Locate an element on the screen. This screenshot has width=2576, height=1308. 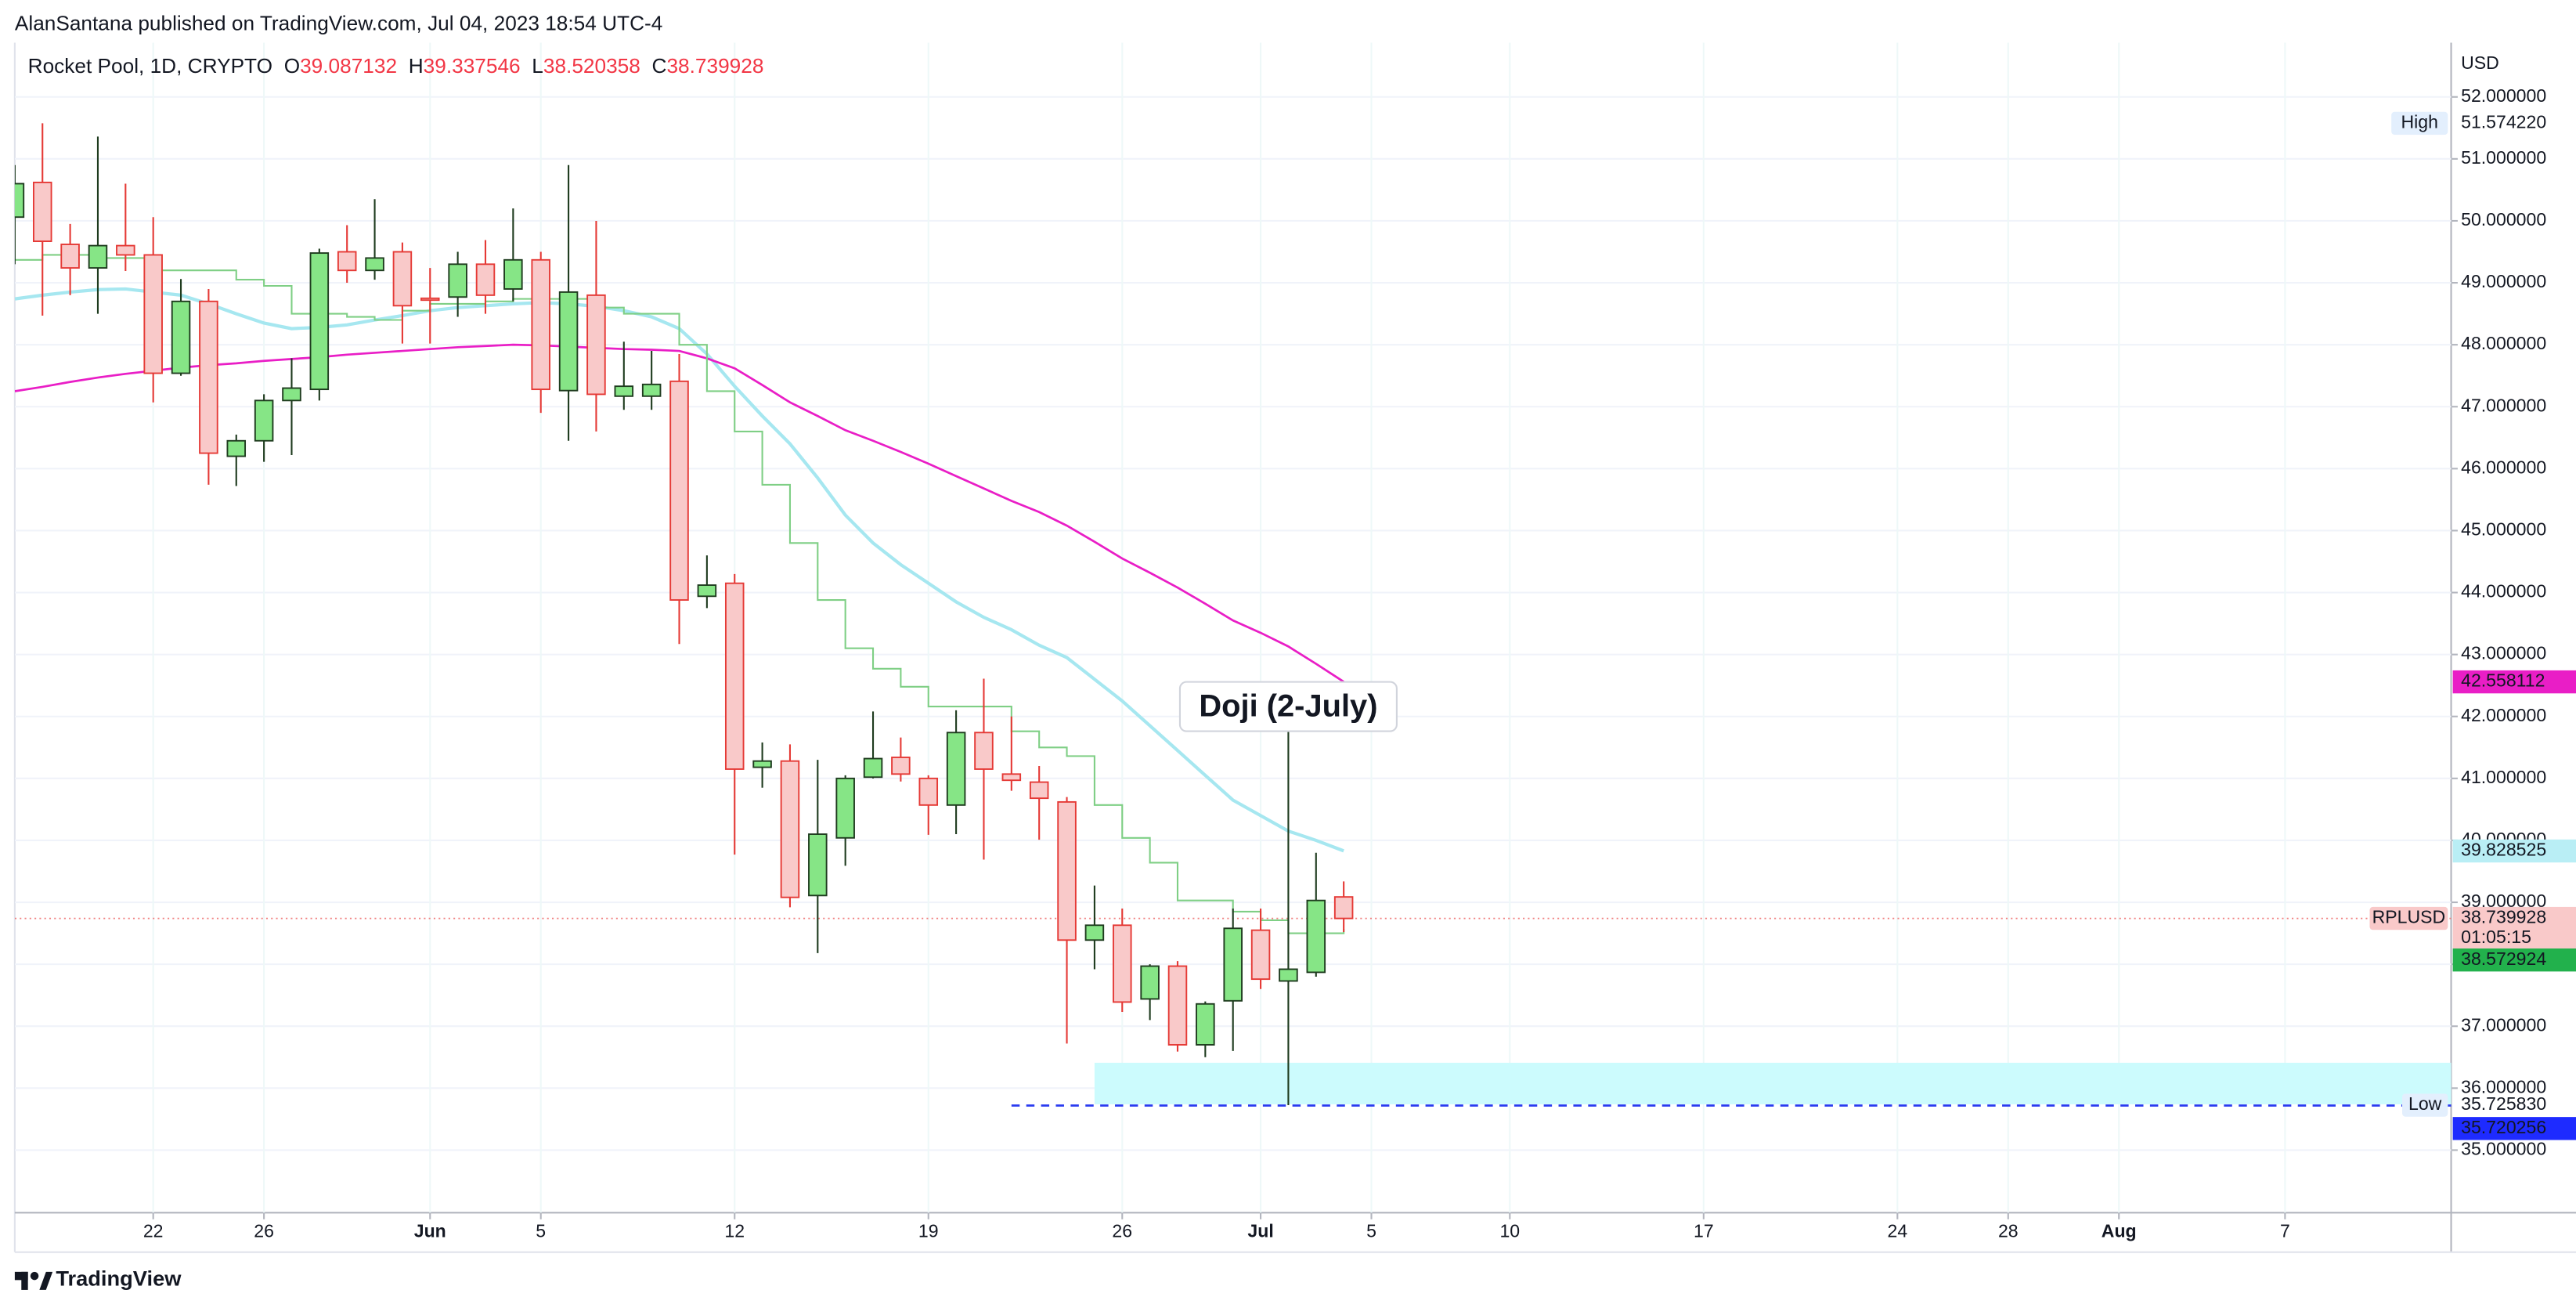
price-label-value: 42.558112 is located at coordinates (2503, 681).